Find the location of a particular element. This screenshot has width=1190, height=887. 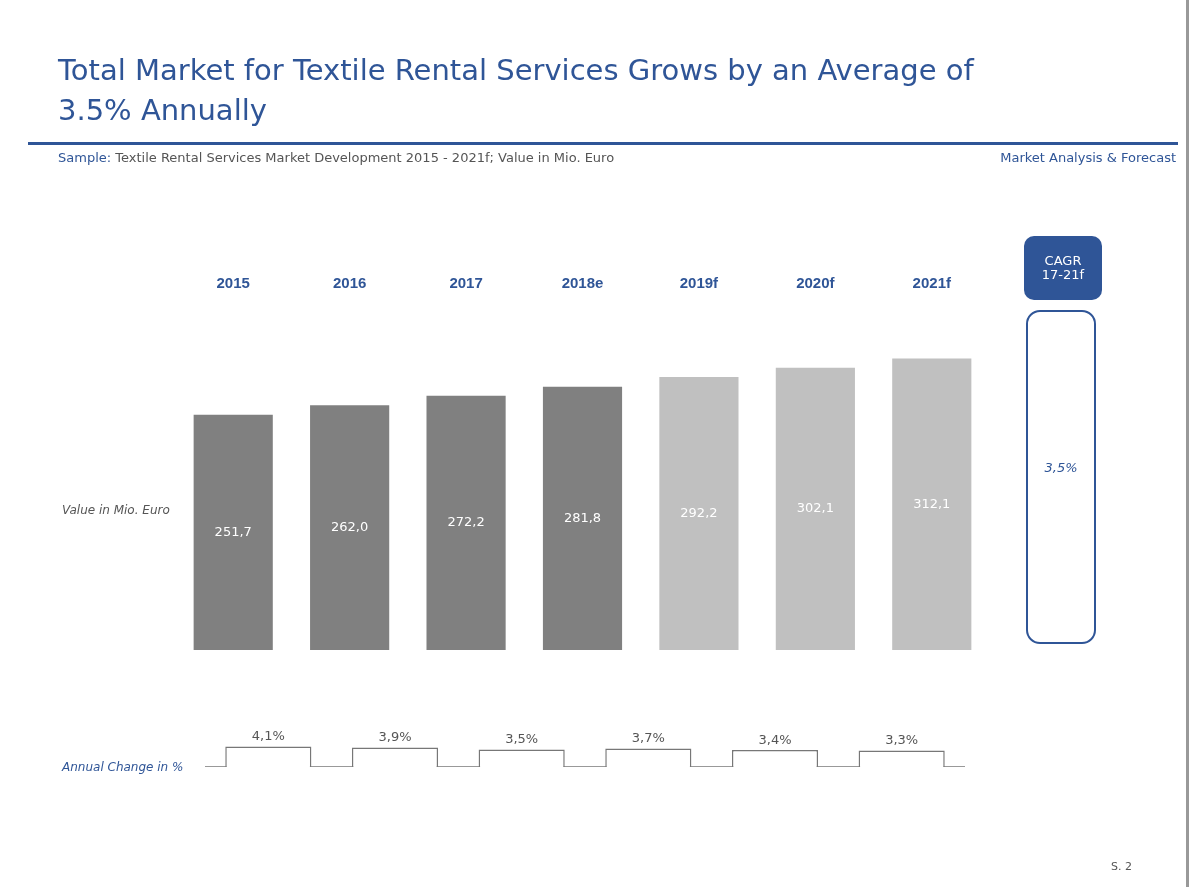

data-label: 3,4% is located at coordinates (775, 739).